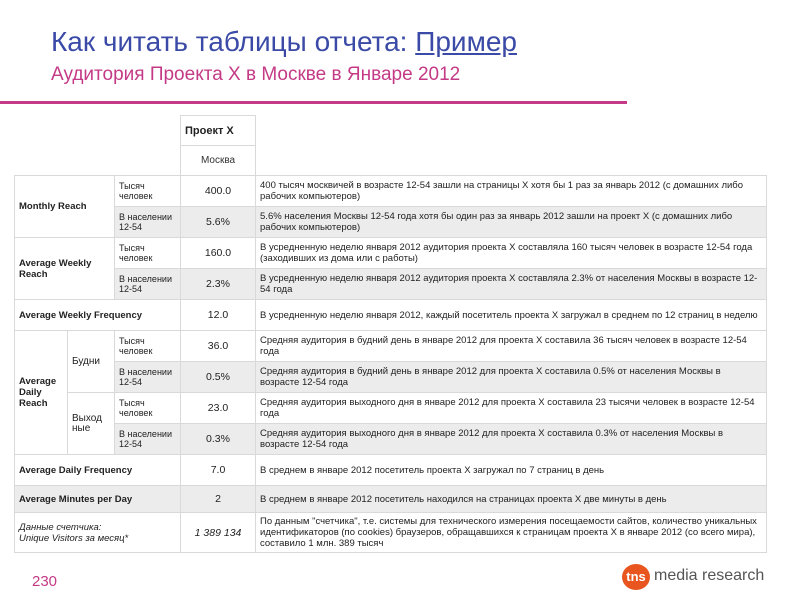  I want to click on tns-logo: tns media research, so click(702, 577).